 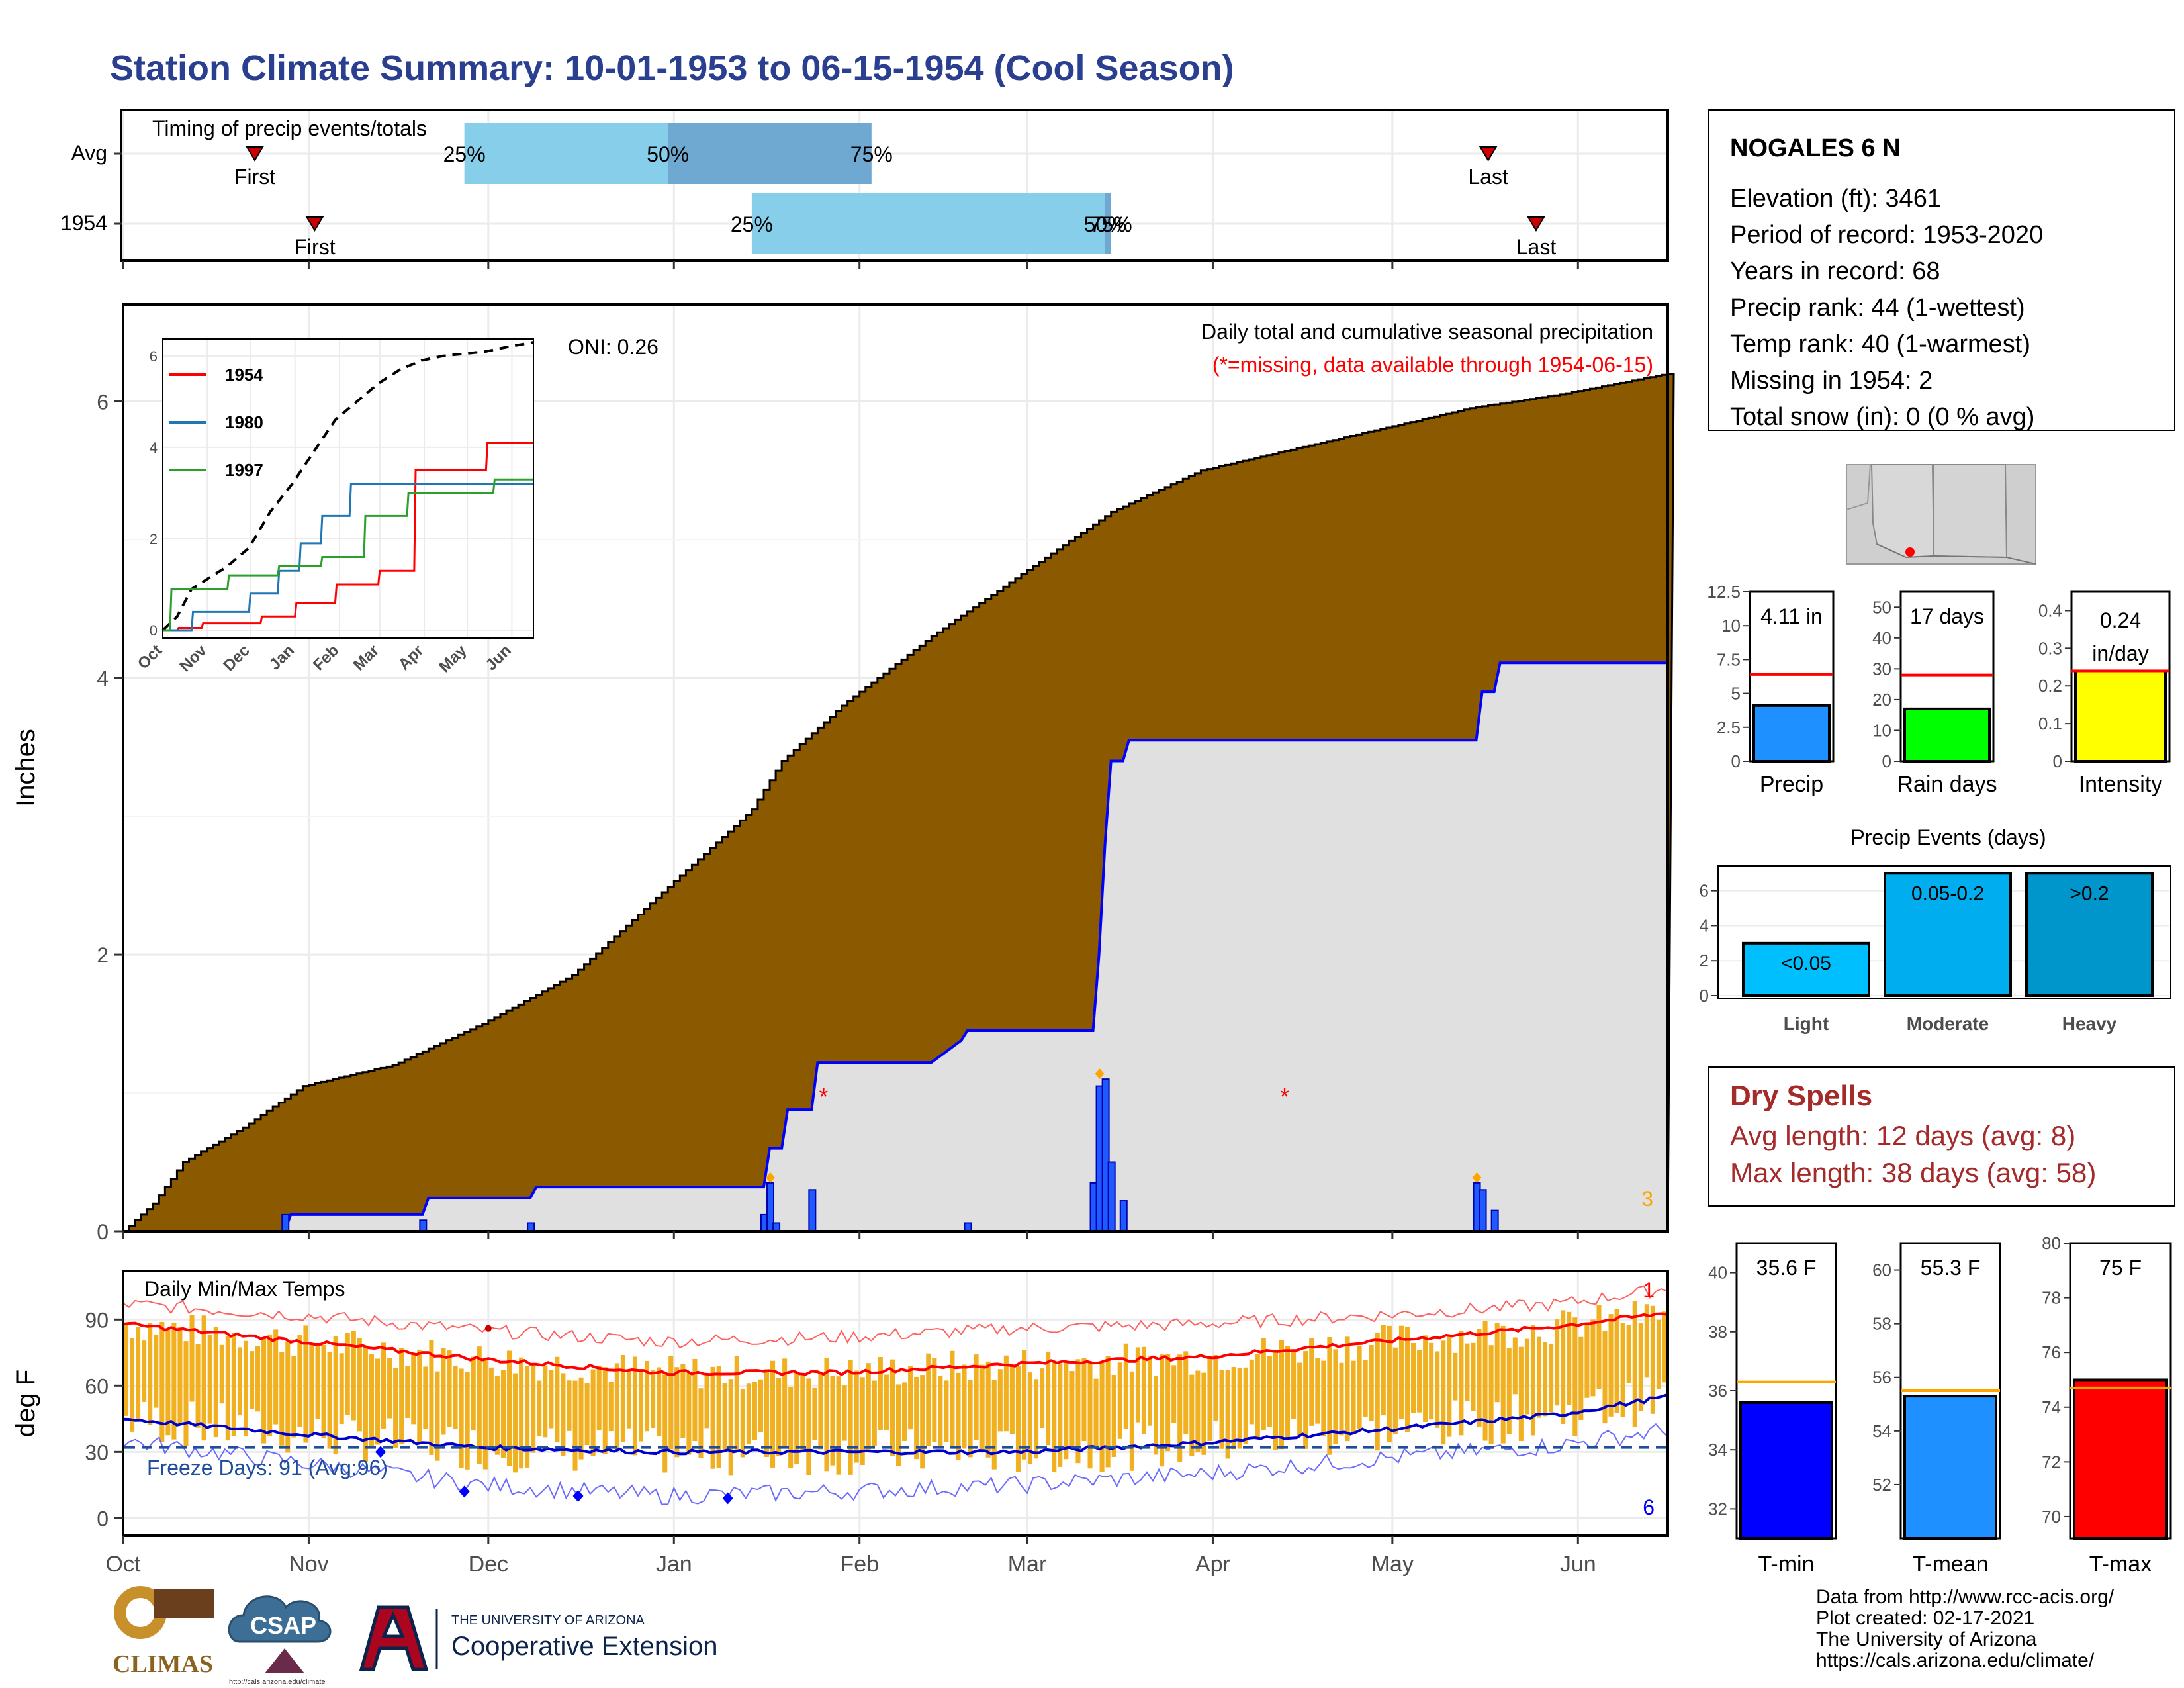 What do you see at coordinates (895, 1464) in the screenshot?
I see `record-low-line` at bounding box center [895, 1464].